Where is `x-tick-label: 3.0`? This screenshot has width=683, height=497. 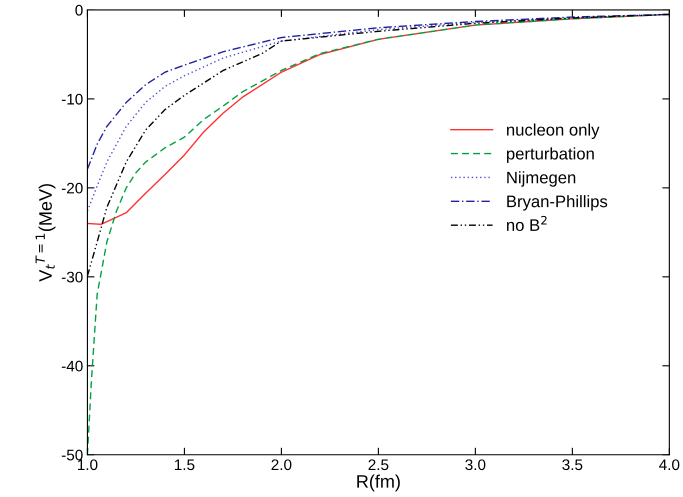 x-tick-label: 3.0 is located at coordinates (475, 464).